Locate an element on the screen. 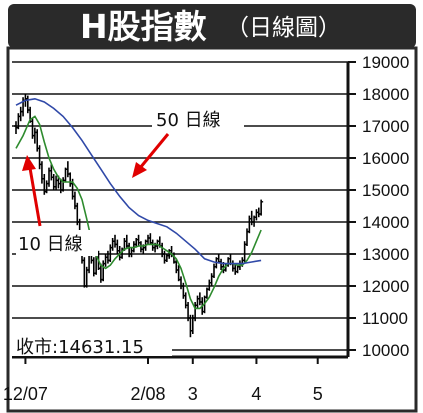 The height and width of the screenshot is (413, 423). x-tick-label: 4 is located at coordinates (256, 394).